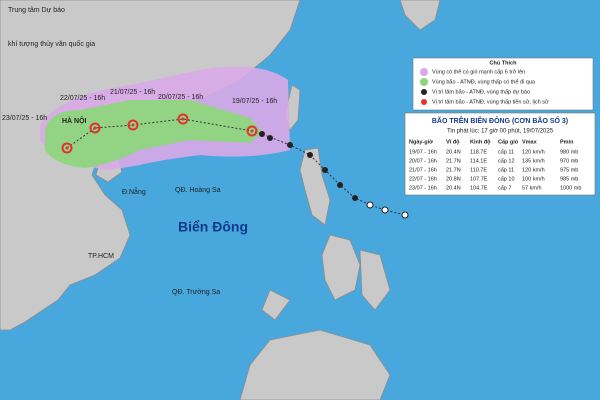 The image size is (600, 400). I want to click on track-label: 19/07/25 - 16h, so click(254, 101).